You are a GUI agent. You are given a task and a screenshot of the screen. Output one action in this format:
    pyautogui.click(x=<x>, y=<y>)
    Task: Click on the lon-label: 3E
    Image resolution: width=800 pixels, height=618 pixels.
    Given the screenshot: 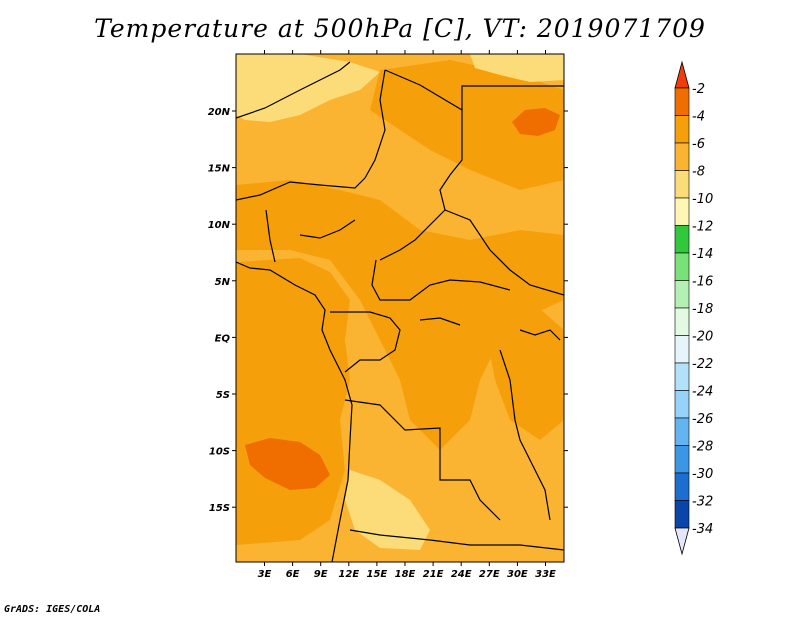 What is the action you would take?
    pyautogui.click(x=265, y=574)
    